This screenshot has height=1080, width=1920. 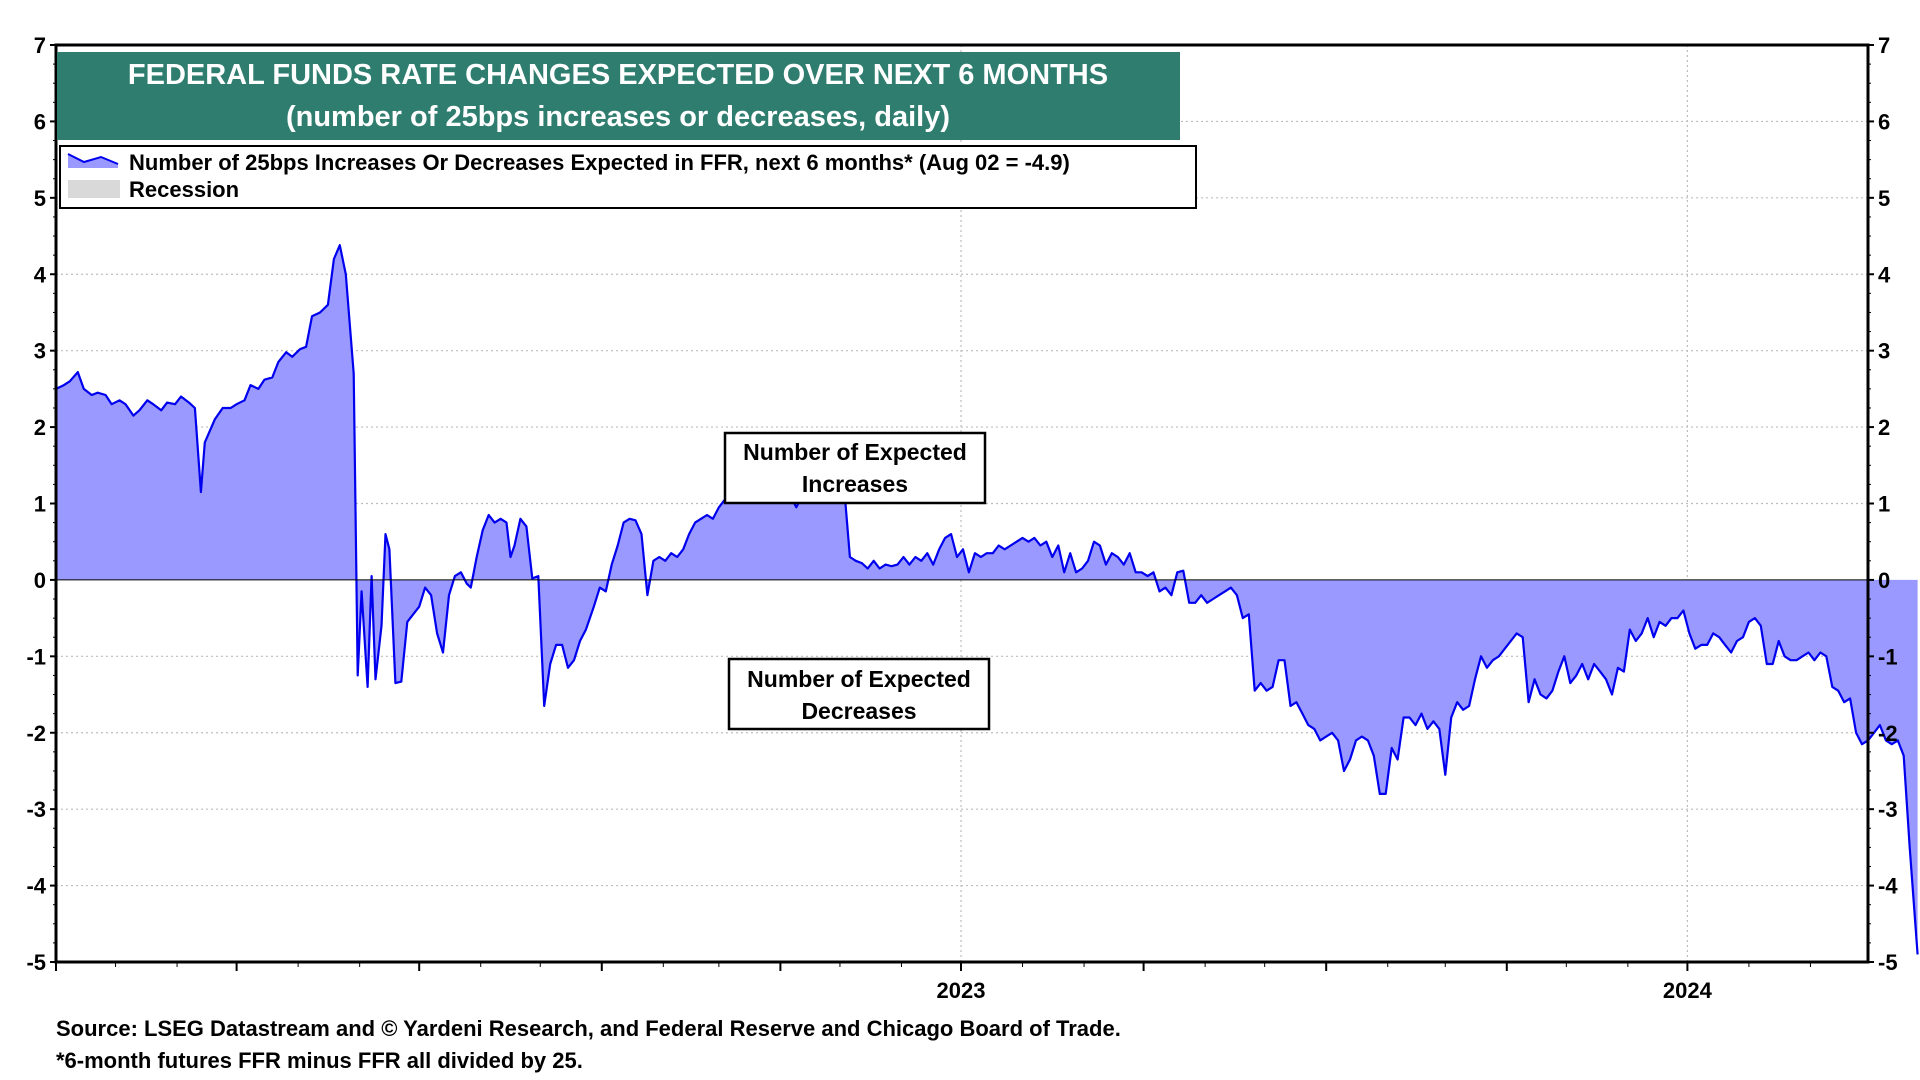 I want to click on x-tick-label: 2023, so click(x=961, y=990).